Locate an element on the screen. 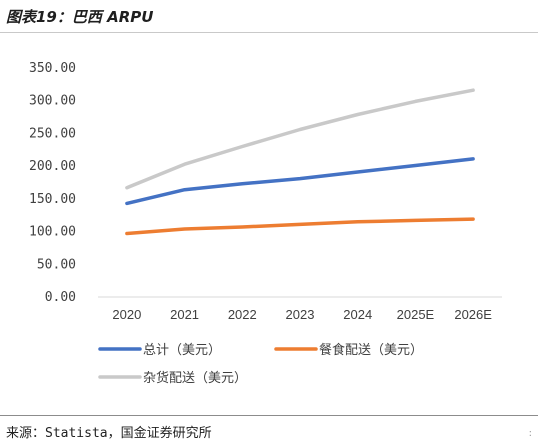 Image resolution: width=538 pixels, height=445 pixels. corner-mark: : is located at coordinates (530, 433).